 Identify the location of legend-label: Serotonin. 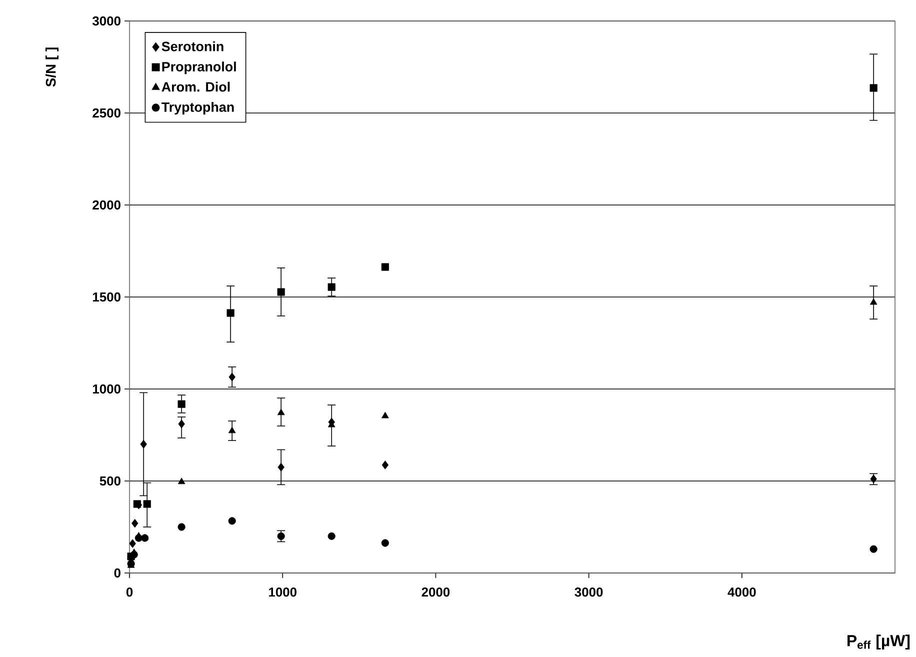
(193, 46).